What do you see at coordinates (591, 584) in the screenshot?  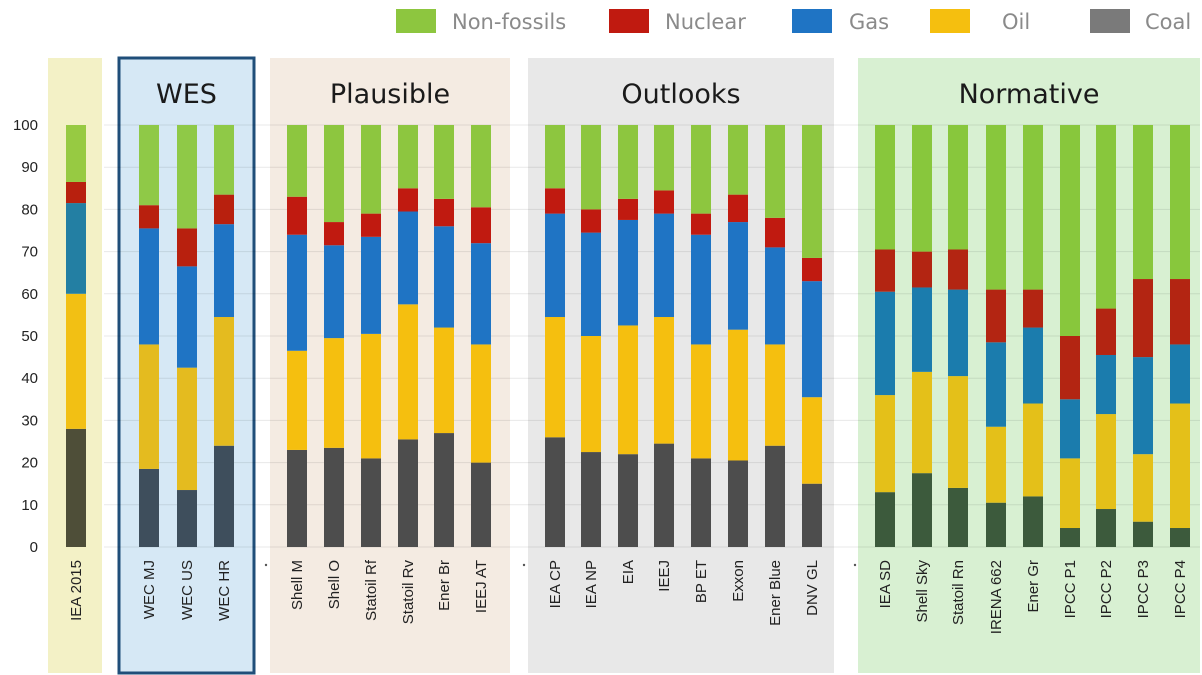 I see `x-tick-label: IEA NP` at bounding box center [591, 584].